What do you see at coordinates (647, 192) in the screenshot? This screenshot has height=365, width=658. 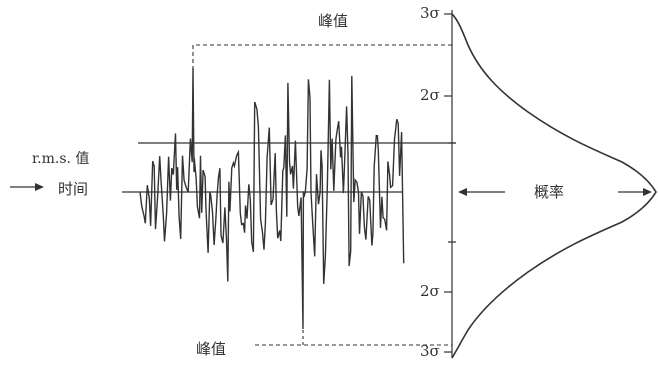 I see `probability-arrow-right-head` at bounding box center [647, 192].